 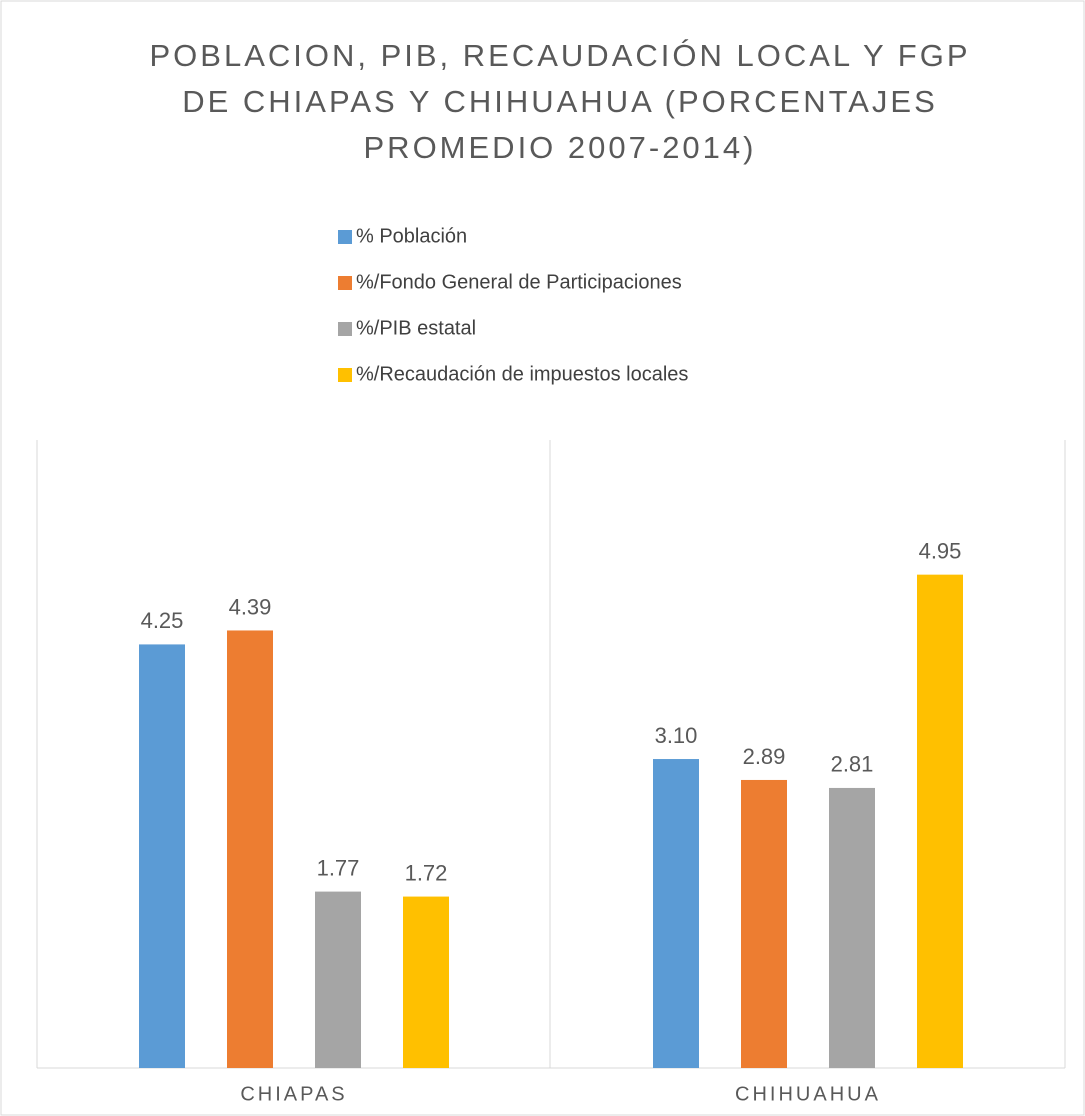 I want to click on legend-label: %/Fondo General de Participaciones, so click(x=519, y=282).